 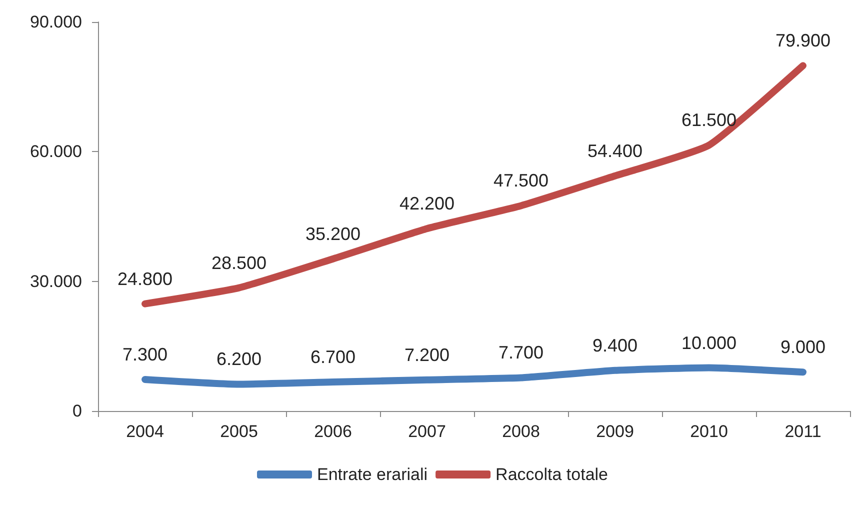 What do you see at coordinates (615, 150) in the screenshot?
I see `data-label: 54.400` at bounding box center [615, 150].